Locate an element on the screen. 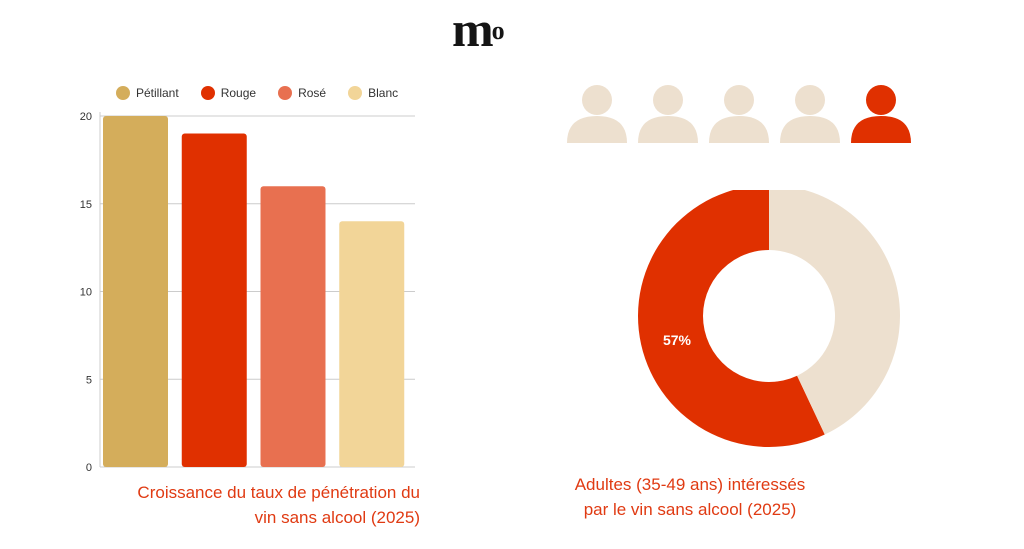  people-pictogram is located at coordinates (739, 114).